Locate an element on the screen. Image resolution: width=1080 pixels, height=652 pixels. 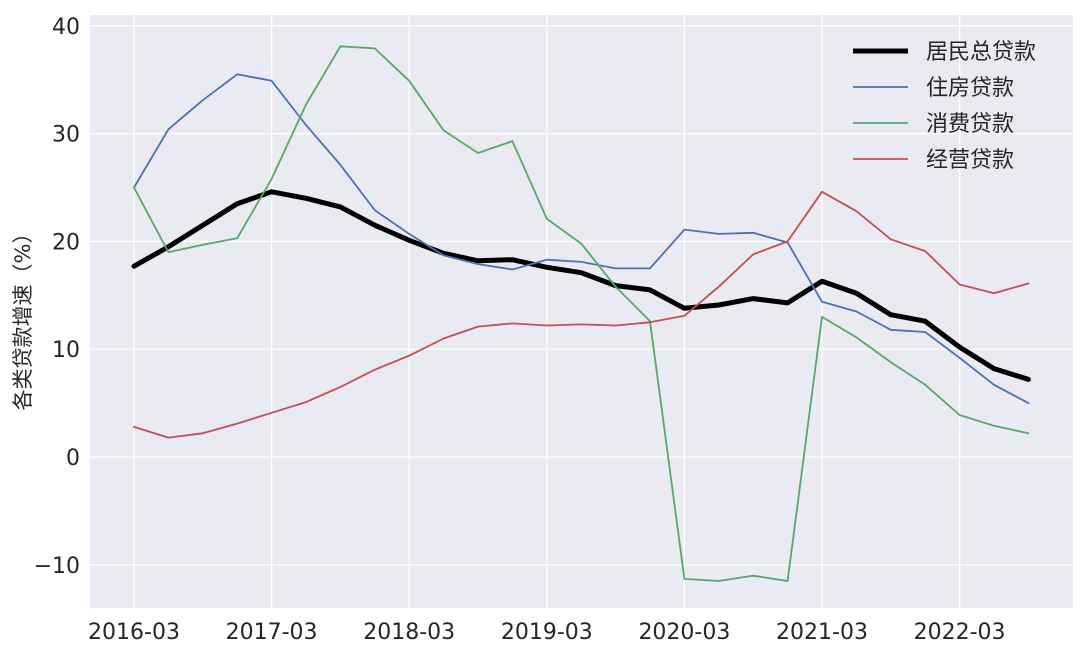
y-tick-label: 30 is located at coordinates (66, 135).